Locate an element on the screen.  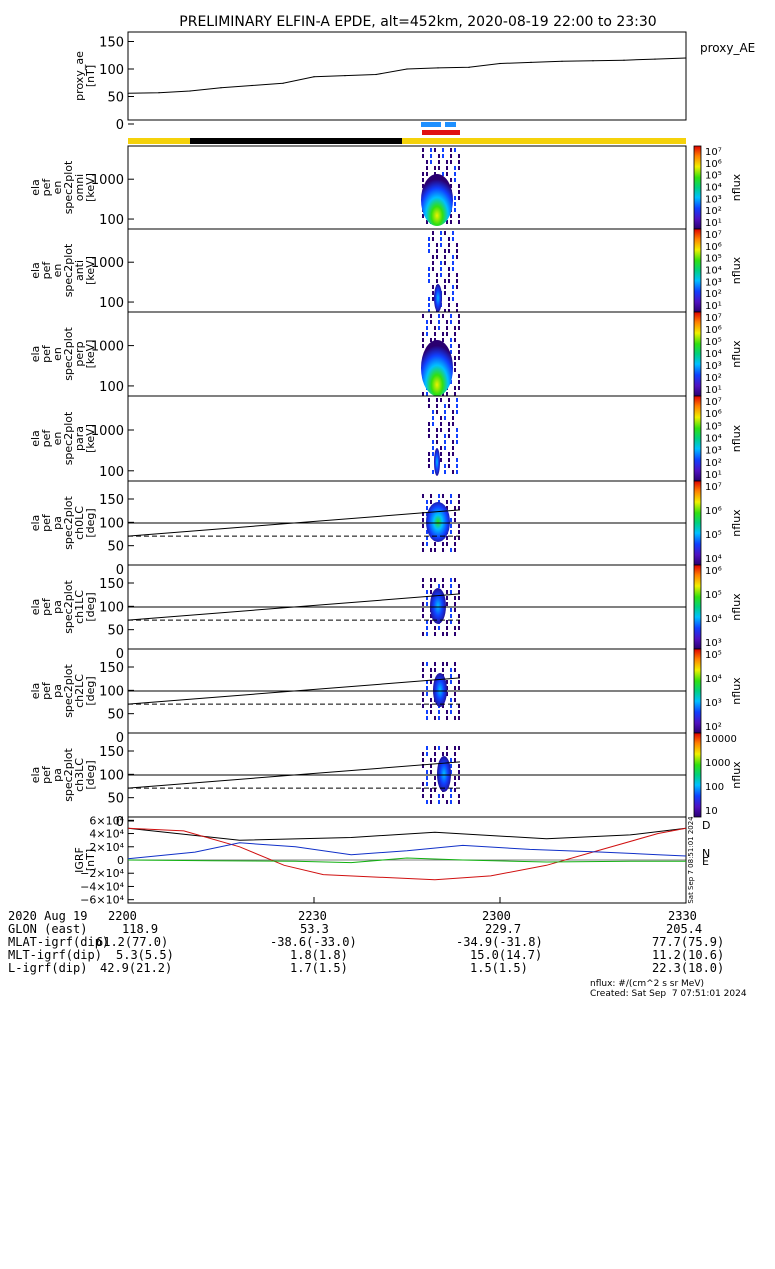
panel-ch0-ytick-label-3: 0 is located at coordinates (120, 570).